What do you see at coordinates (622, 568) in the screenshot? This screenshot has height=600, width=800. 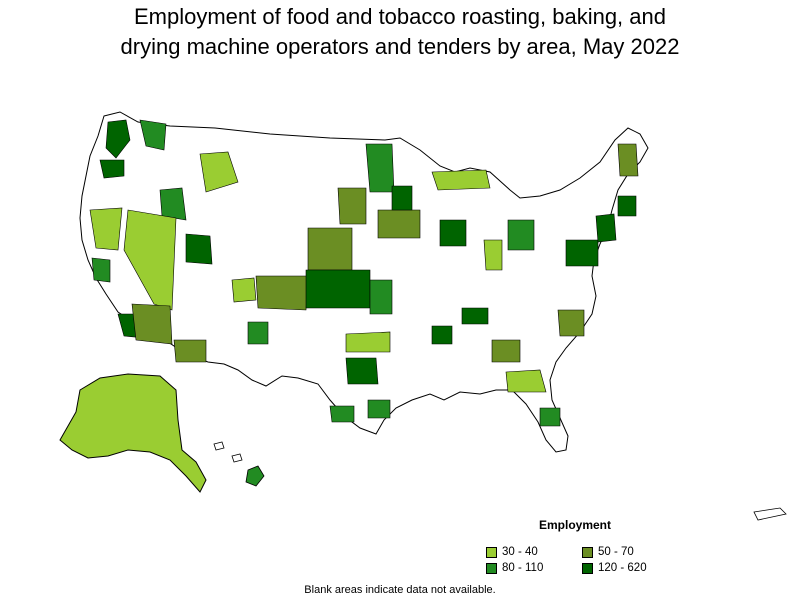 I see `legend-label: 120 - 620` at bounding box center [622, 568].